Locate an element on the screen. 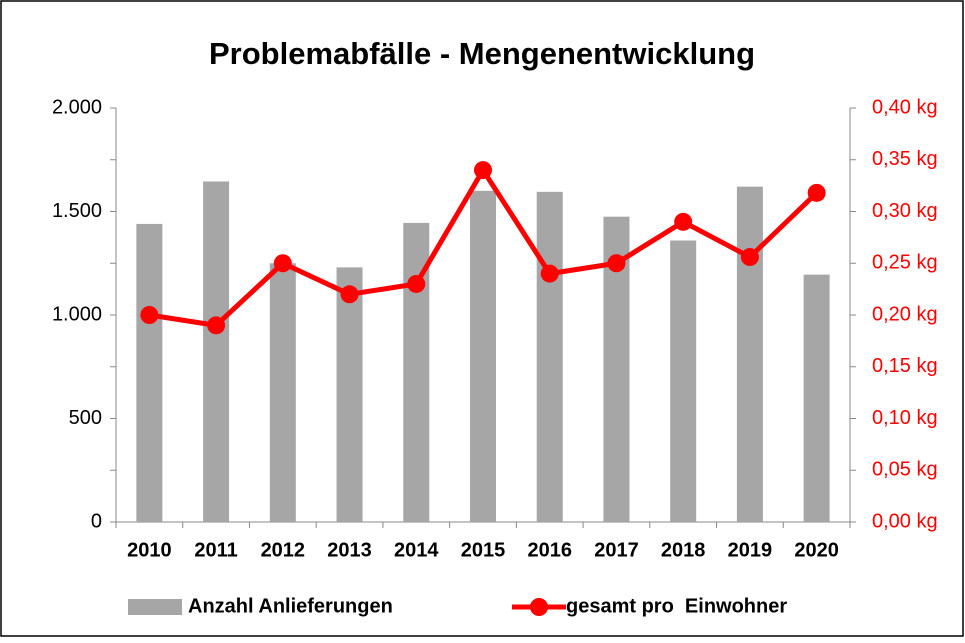 Image resolution: width=965 pixels, height=643 pixels. y2-tick-label: 0,00 kg is located at coordinates (905, 521).